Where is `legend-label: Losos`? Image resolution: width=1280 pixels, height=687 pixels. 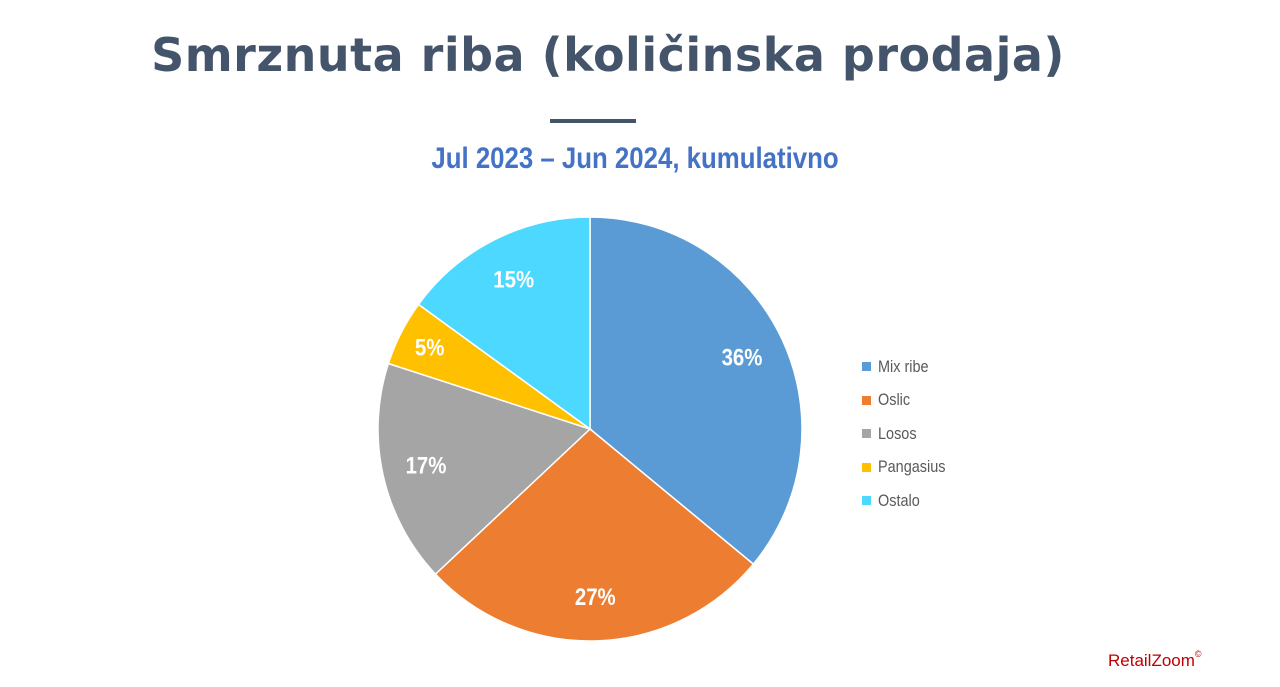 legend-label: Losos is located at coordinates (897, 433).